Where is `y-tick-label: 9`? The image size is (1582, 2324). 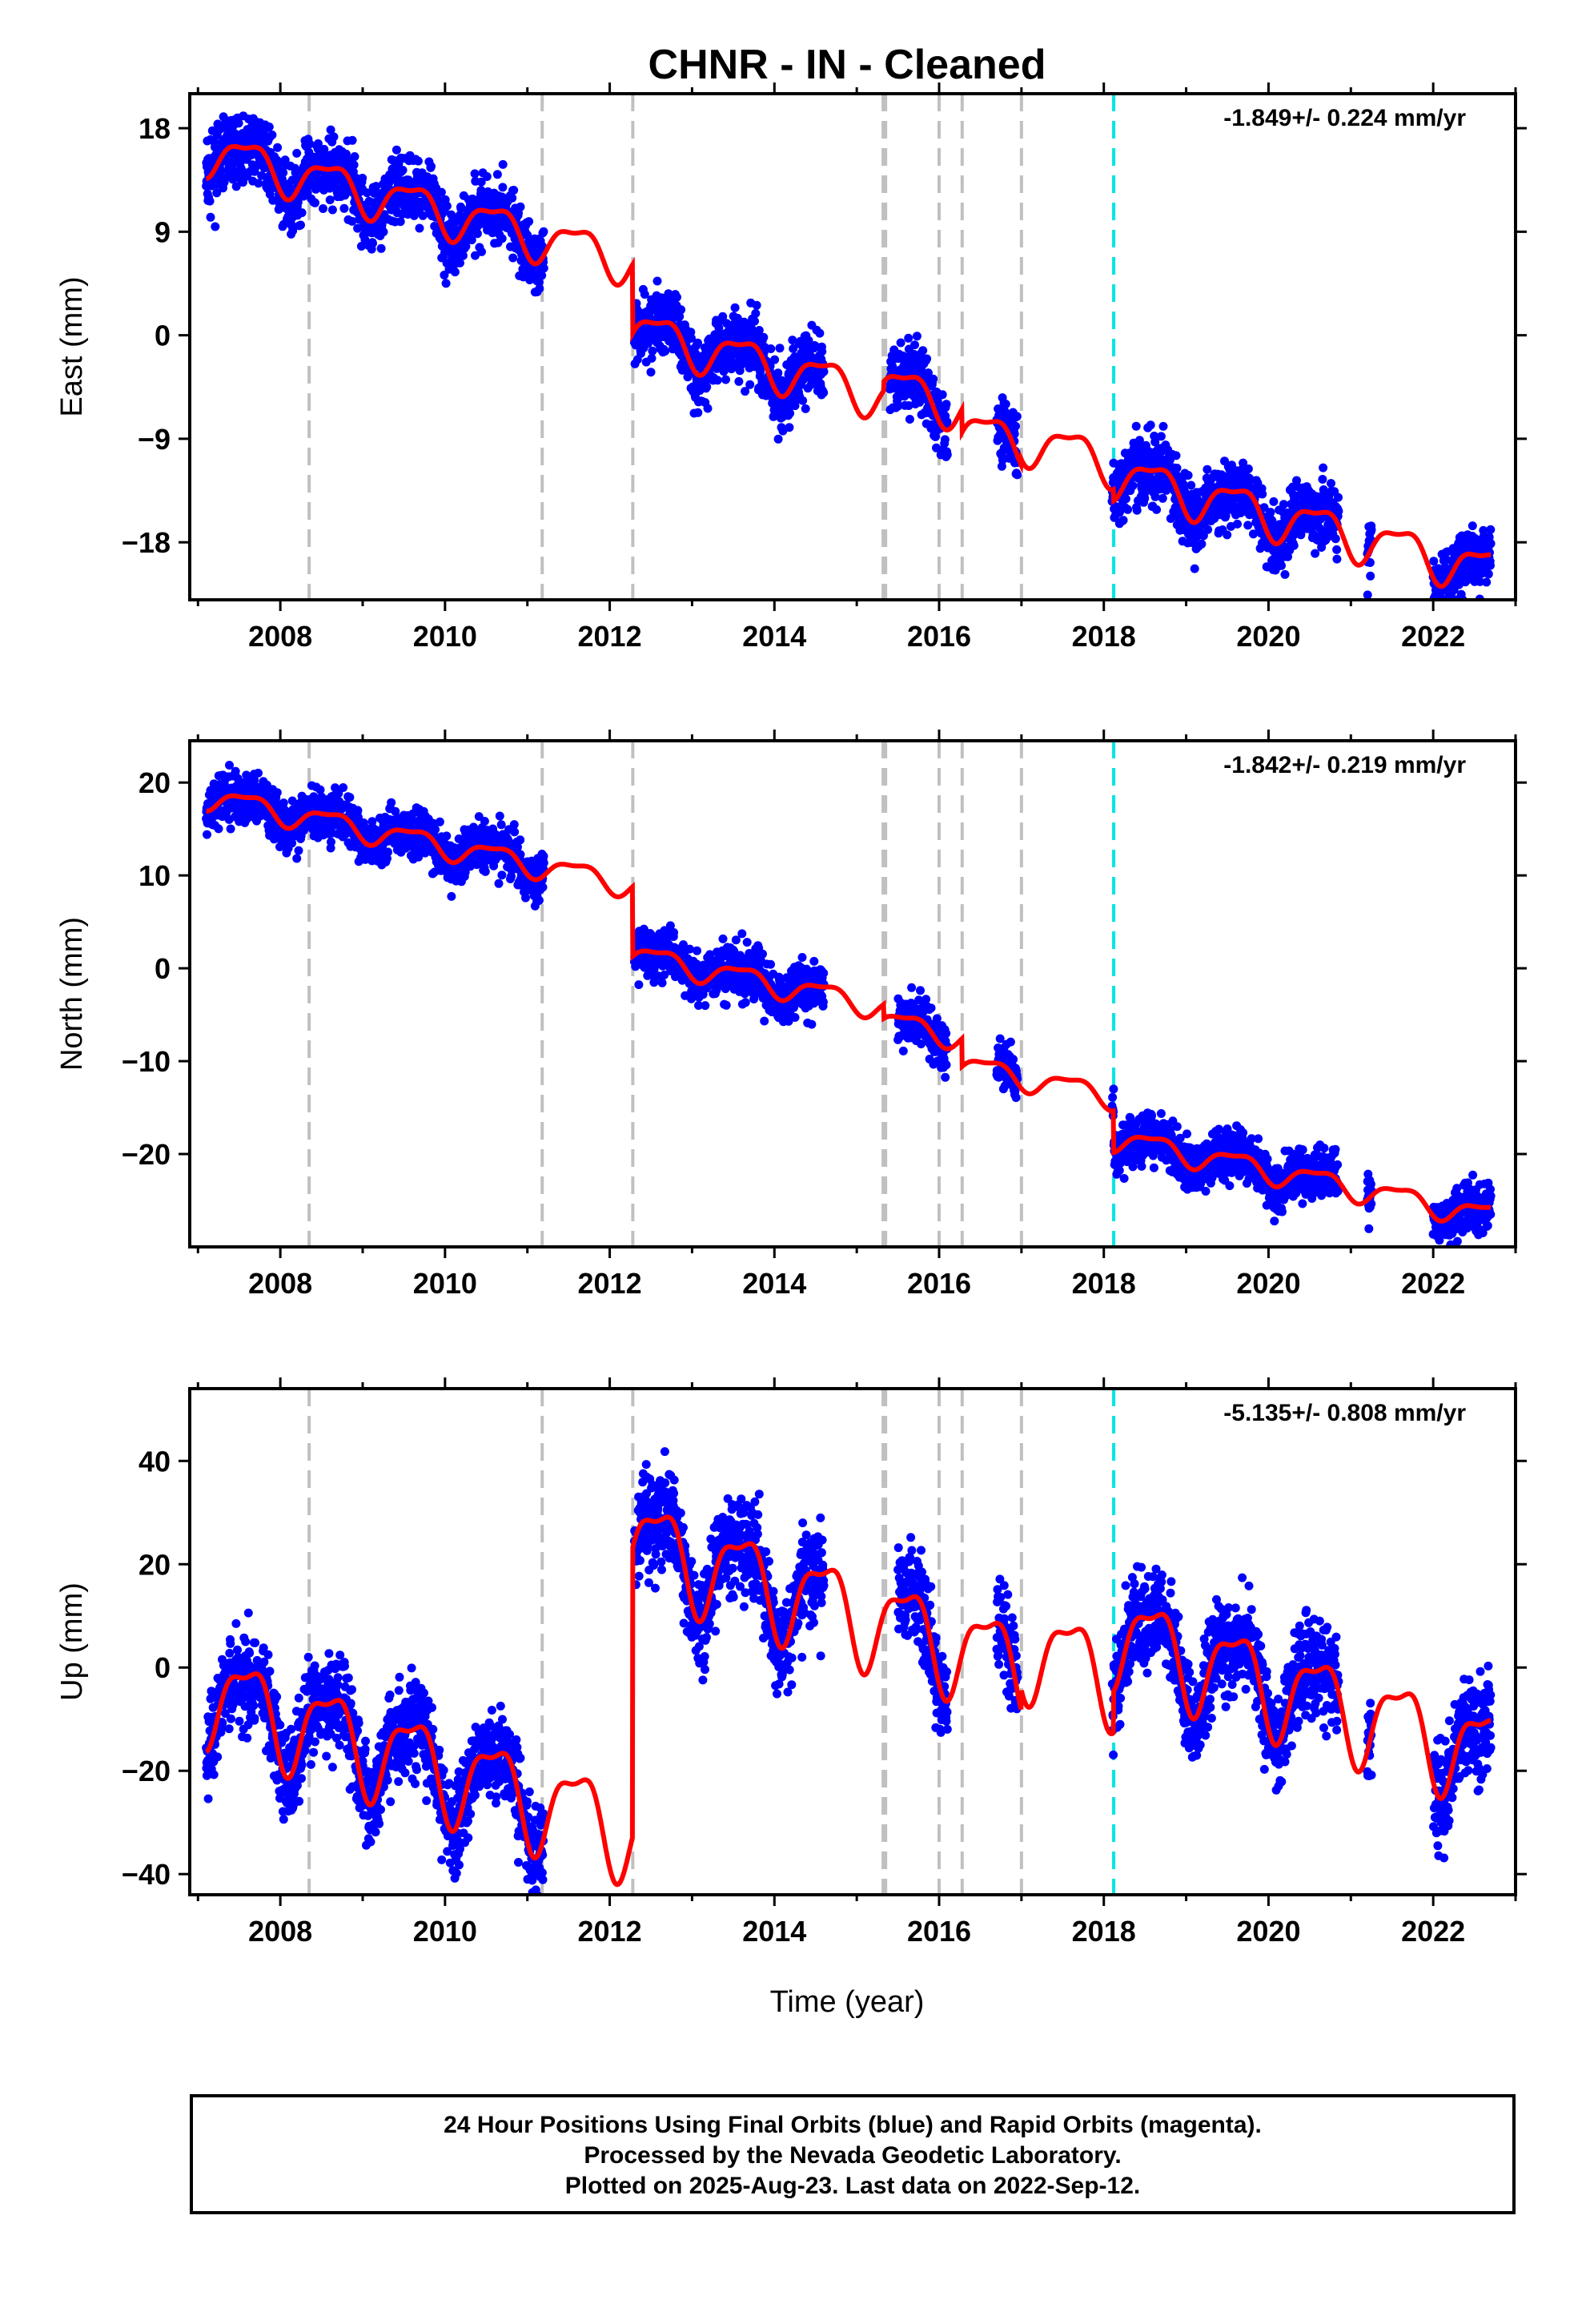
y-tick-label: 9 is located at coordinates (163, 232).